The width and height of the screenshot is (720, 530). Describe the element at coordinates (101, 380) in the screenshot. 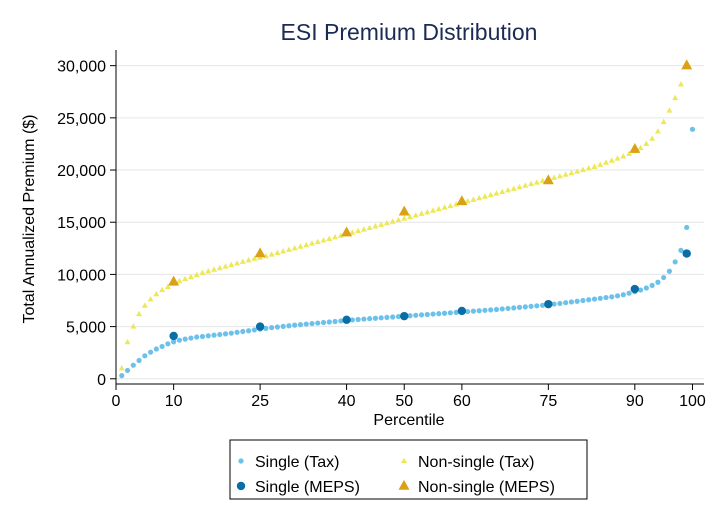

I see `y-tick-label: 0` at that location.